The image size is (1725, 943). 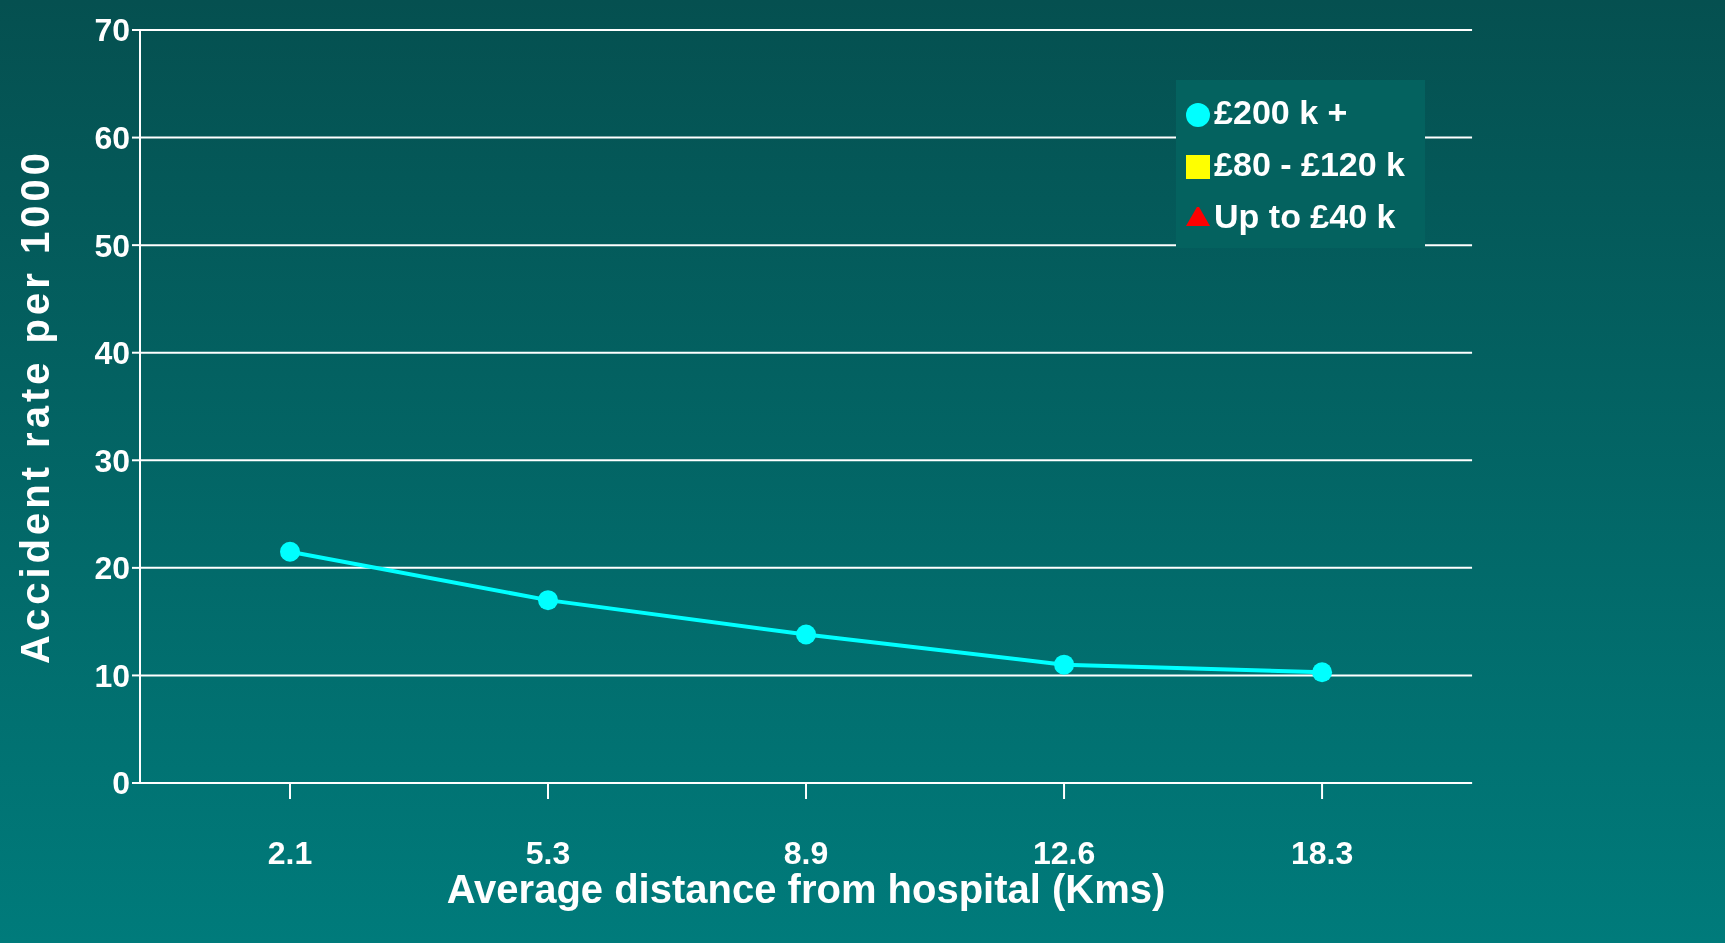 I want to click on y-tick-label: 20, so click(x=112, y=568).